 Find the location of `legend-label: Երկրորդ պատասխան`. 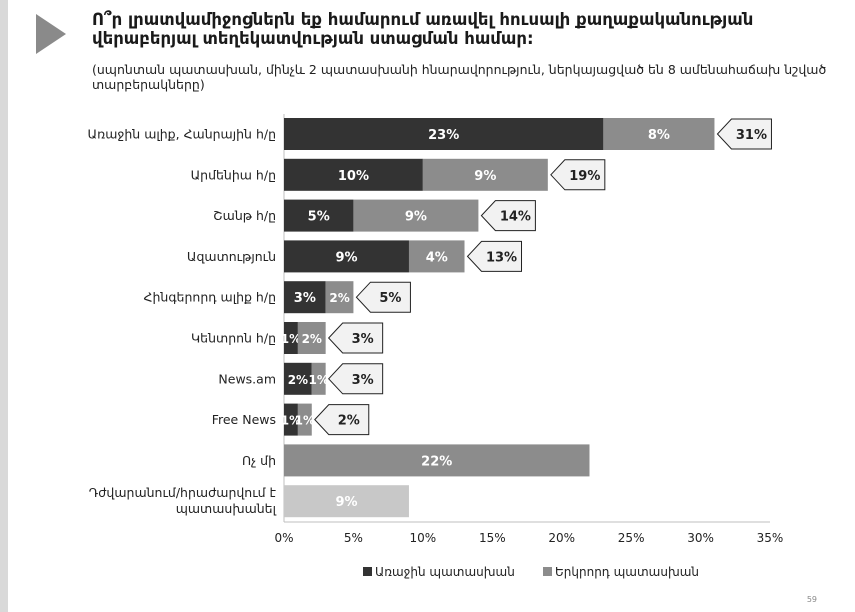

legend-label: Երկրորդ պատասխան is located at coordinates (627, 572).